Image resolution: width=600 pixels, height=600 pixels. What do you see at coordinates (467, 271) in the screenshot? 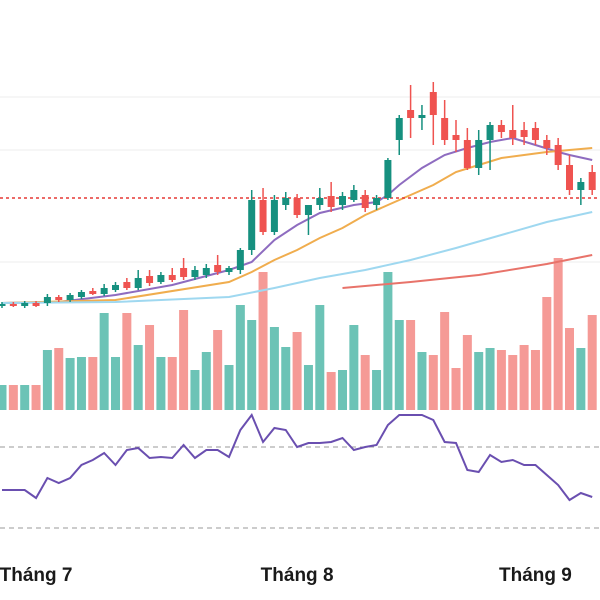
I see `moving-average` at bounding box center [467, 271].